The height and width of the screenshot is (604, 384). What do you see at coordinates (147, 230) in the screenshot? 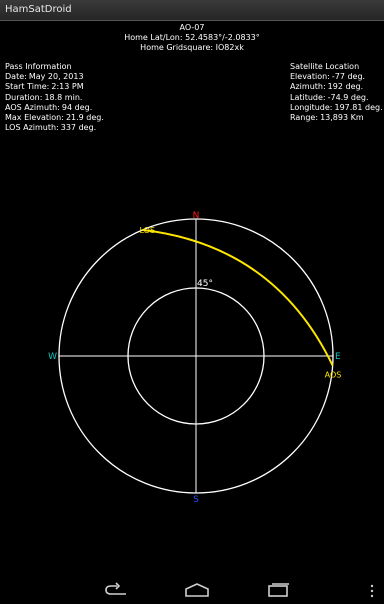
I see `los-label: LOS` at bounding box center [147, 230].